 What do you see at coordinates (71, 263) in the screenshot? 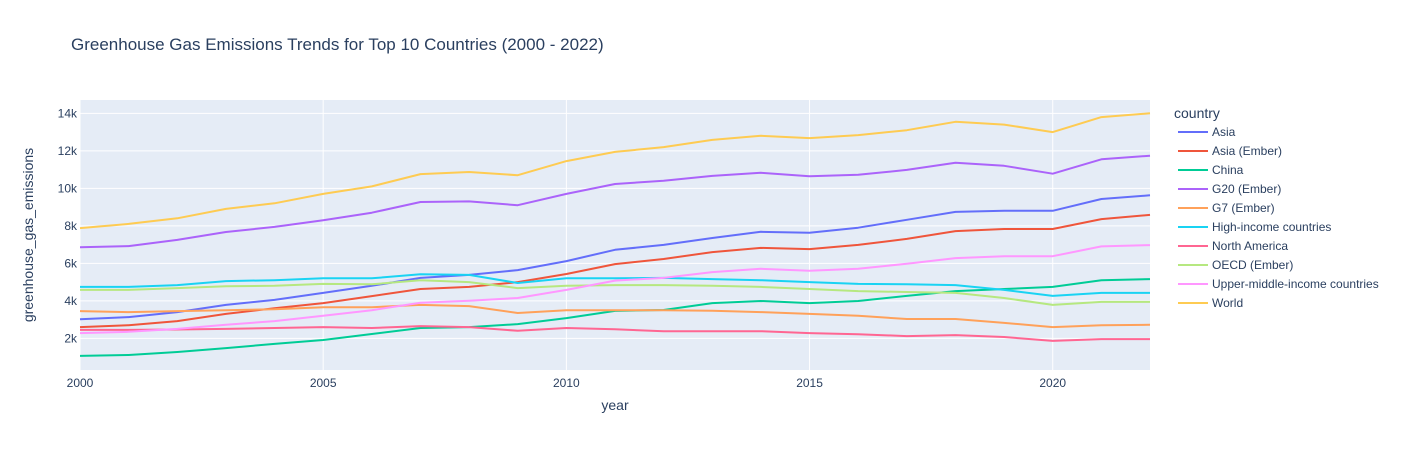
I see `y-tick-label: 6k` at bounding box center [71, 263].